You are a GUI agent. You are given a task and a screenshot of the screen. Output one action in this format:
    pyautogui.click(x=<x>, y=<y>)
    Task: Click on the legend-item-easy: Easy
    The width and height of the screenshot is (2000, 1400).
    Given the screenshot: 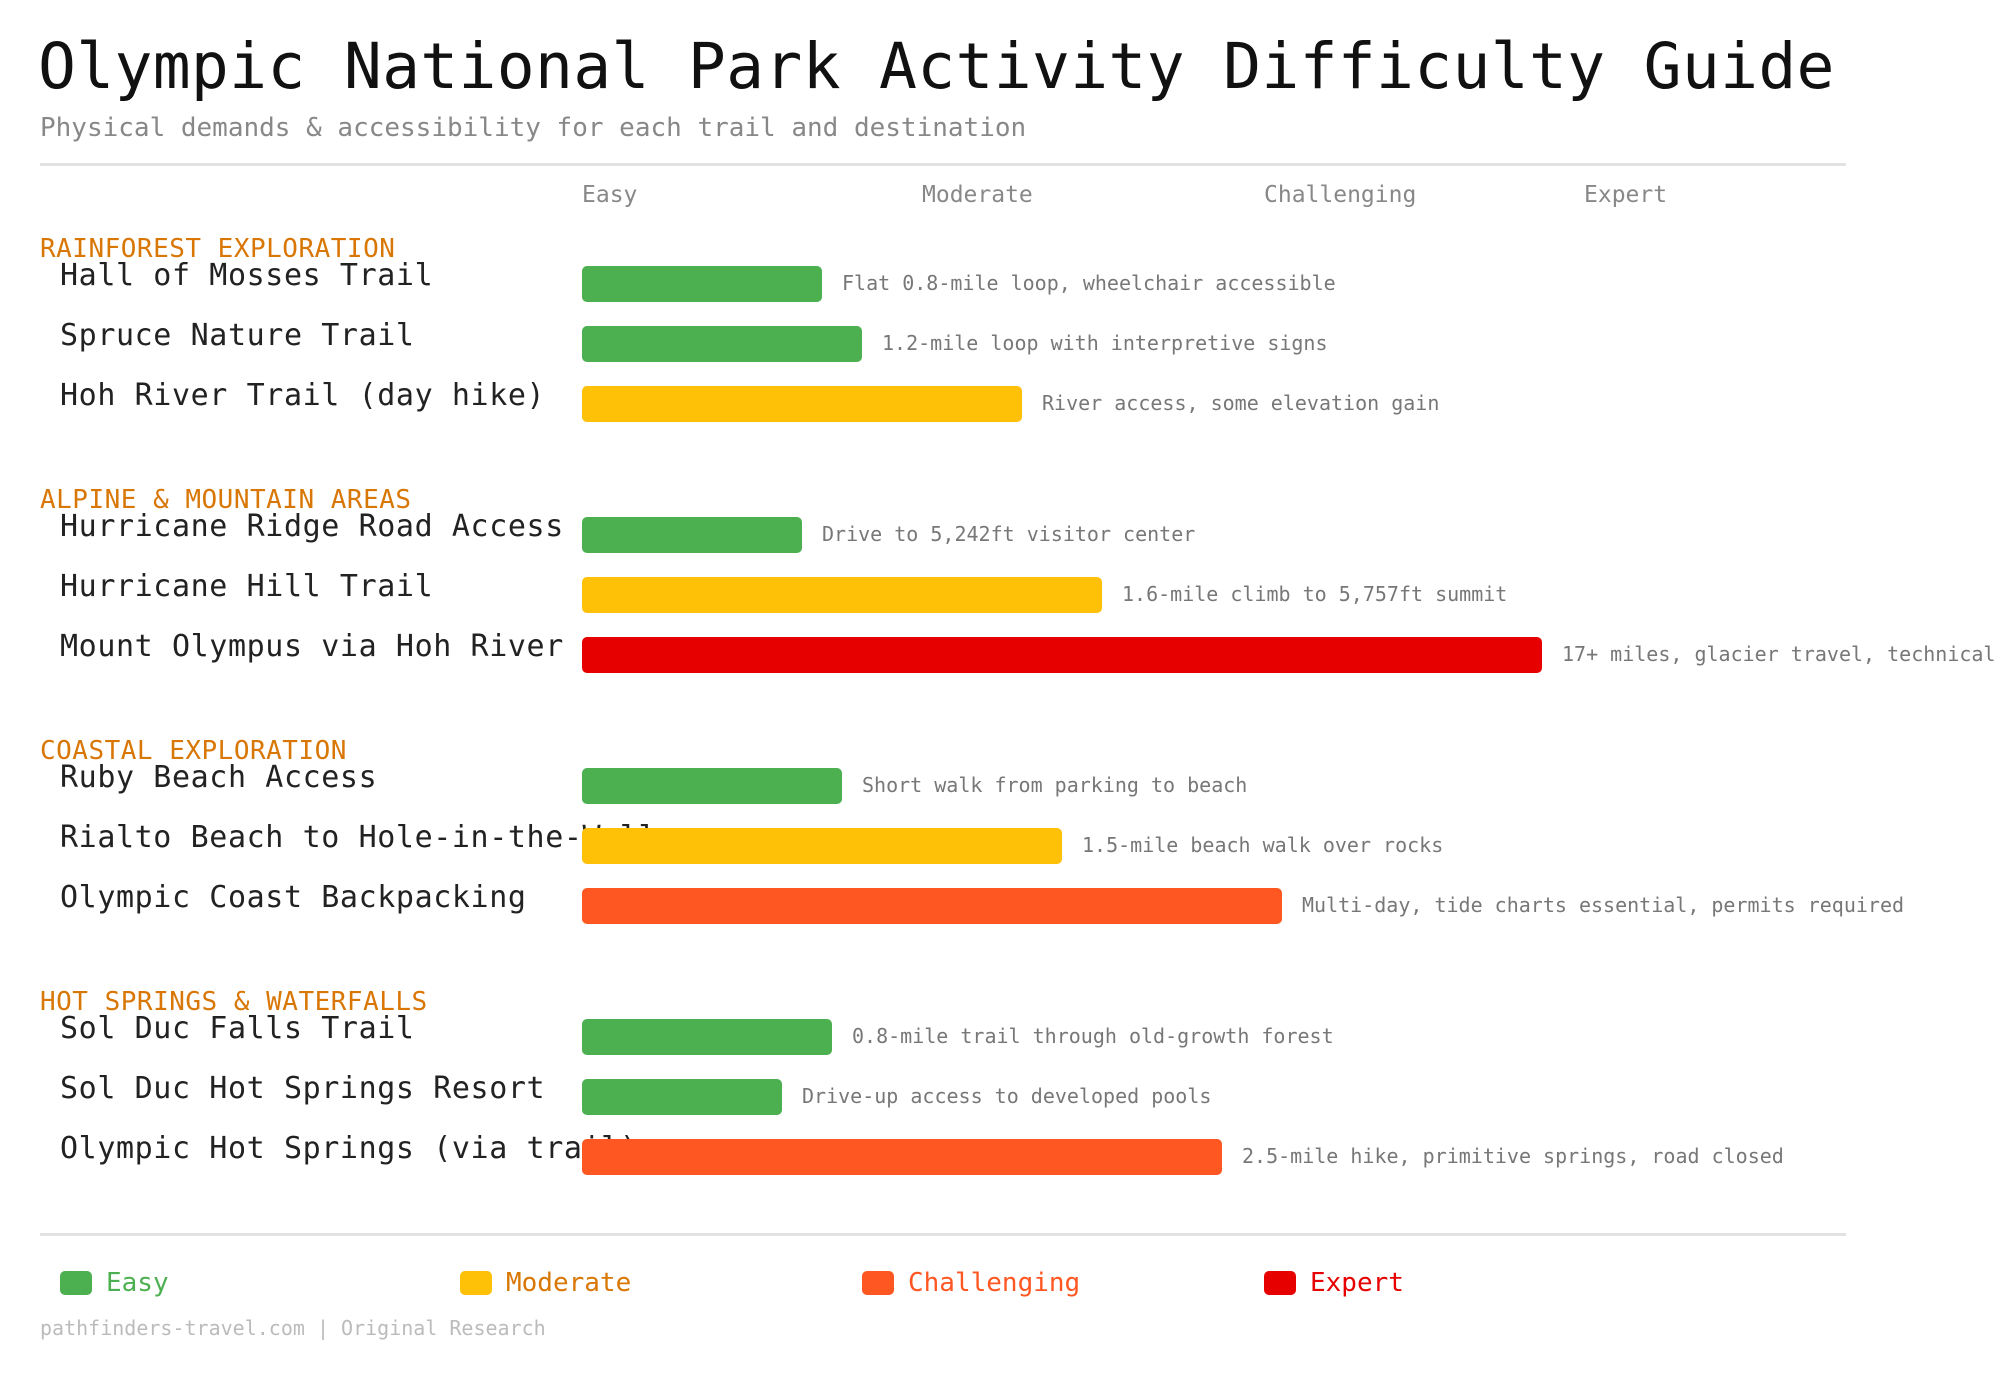 What is the action you would take?
    pyautogui.click(x=114, y=1283)
    